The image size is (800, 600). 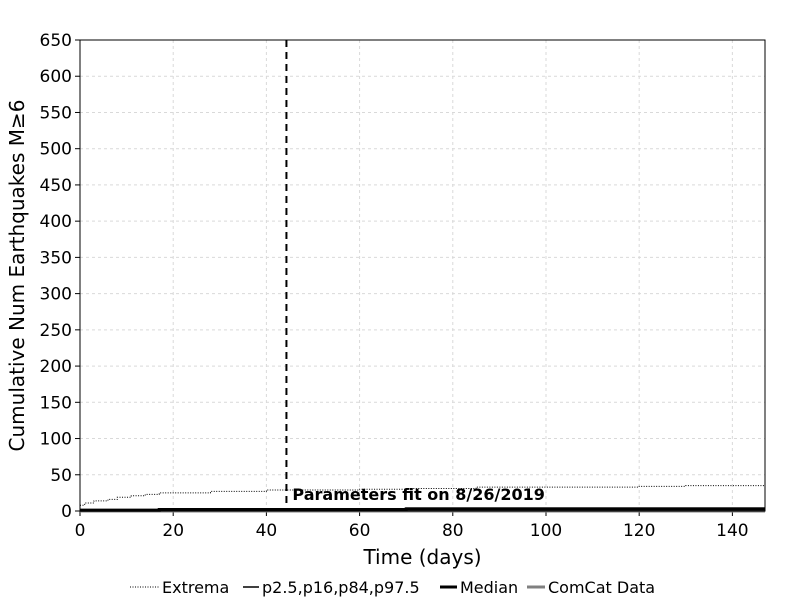 I want to click on y-tick-label: 200, so click(x=56, y=367).